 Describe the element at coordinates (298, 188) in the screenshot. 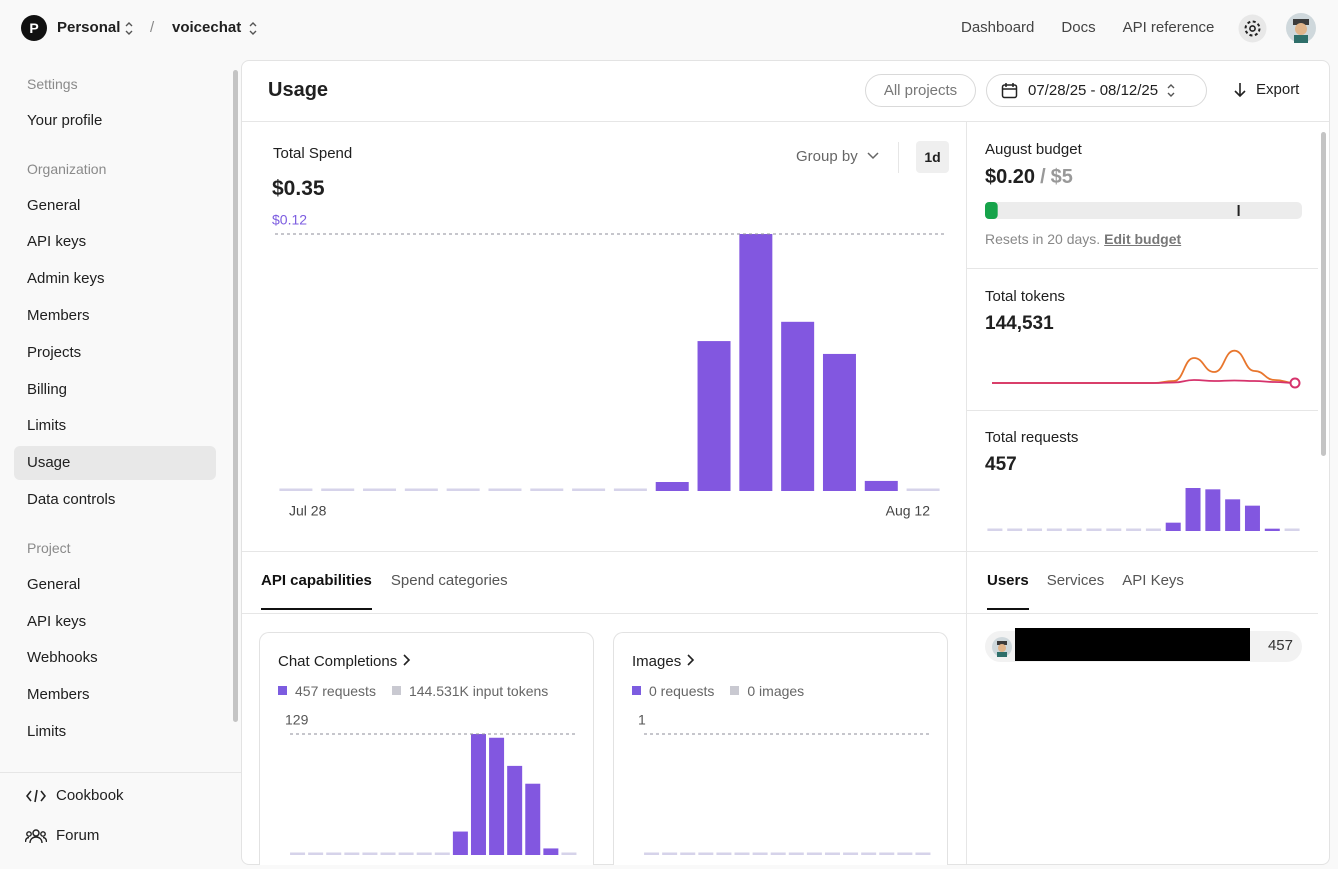

I see `spend-total: $0.35` at that location.